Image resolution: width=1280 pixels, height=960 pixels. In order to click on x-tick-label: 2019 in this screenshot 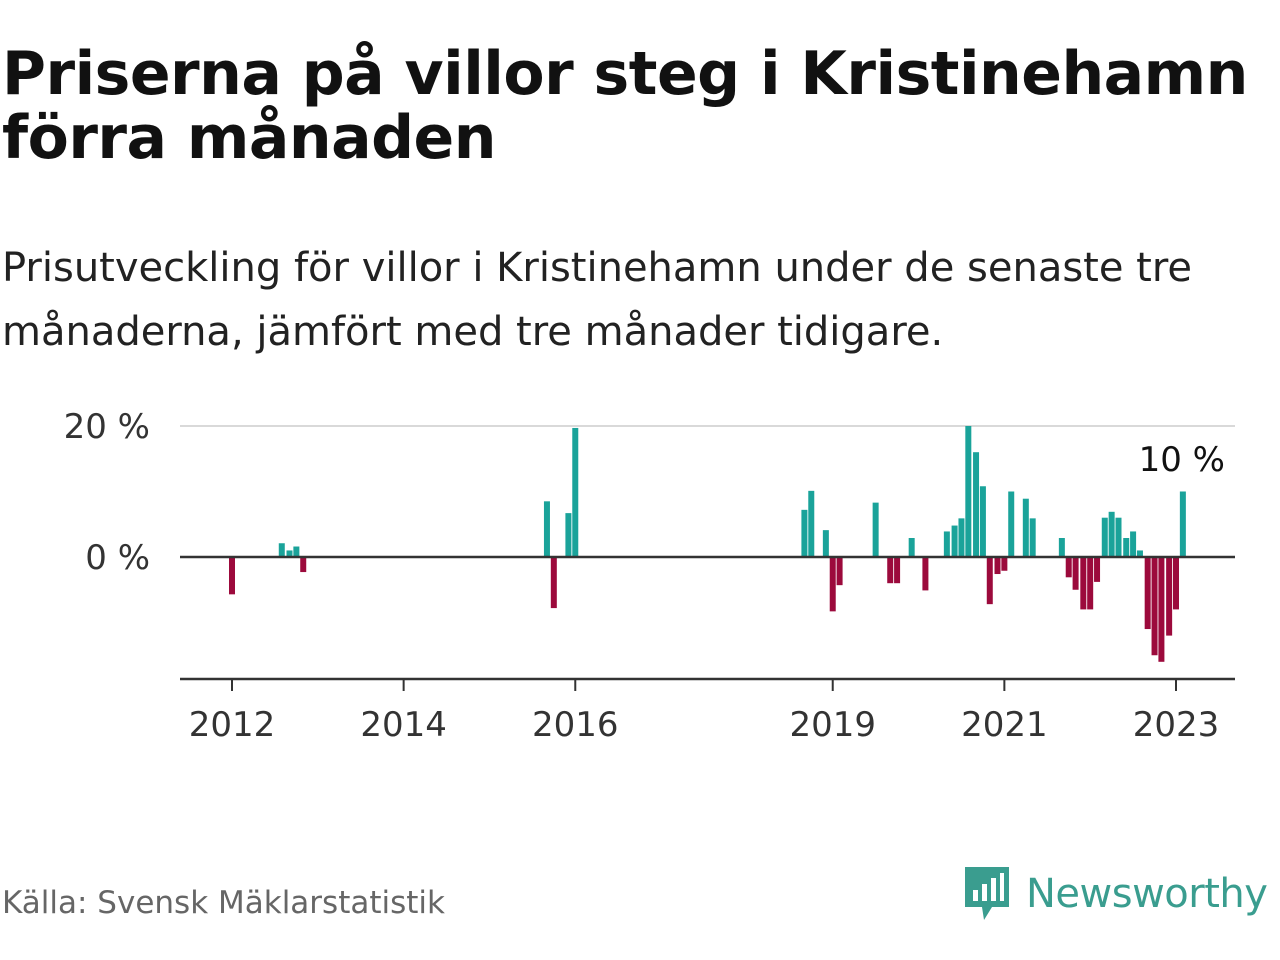, I will do `click(832, 725)`.